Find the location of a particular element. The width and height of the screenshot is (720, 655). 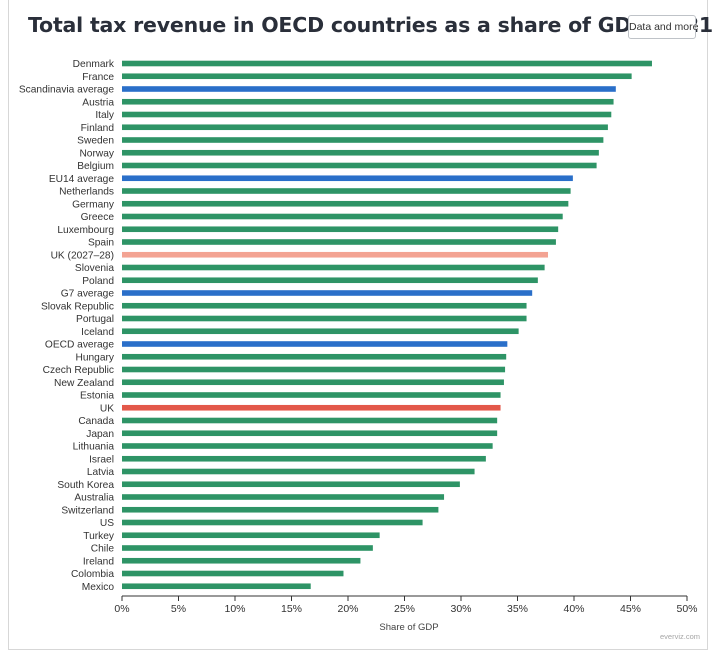

bar-canada is located at coordinates (310, 420).